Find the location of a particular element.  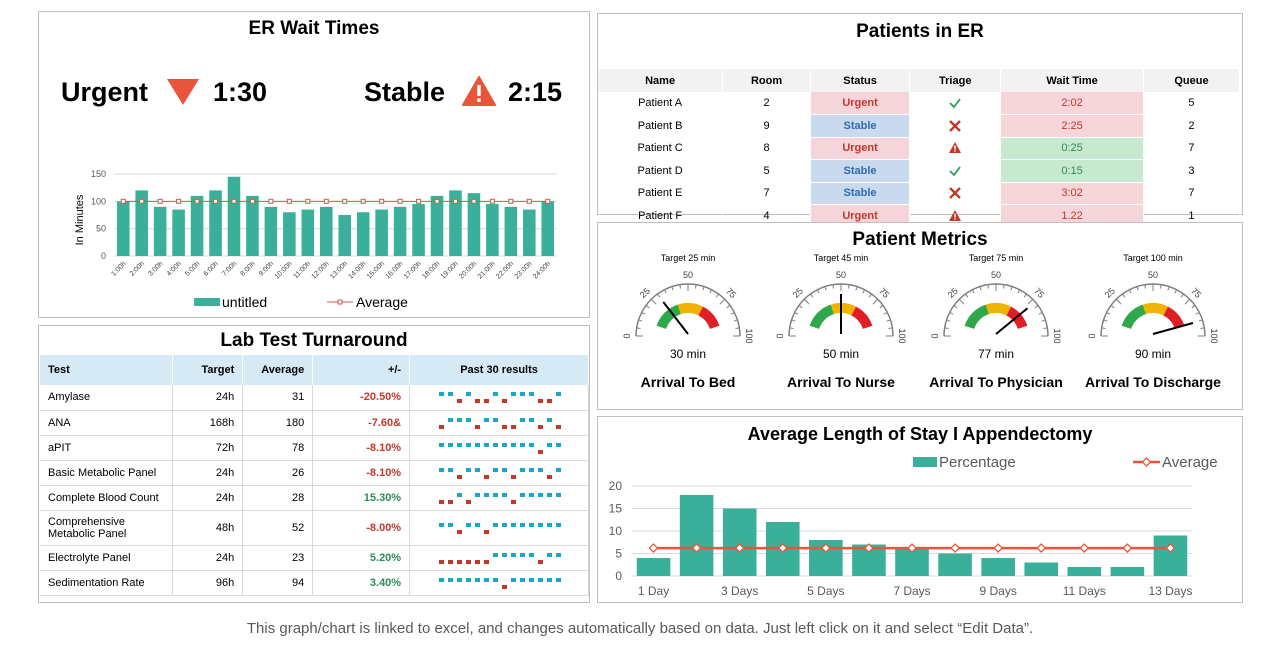

table-row: aPIT 72h 78 -8.10% is located at coordinates (314, 448).